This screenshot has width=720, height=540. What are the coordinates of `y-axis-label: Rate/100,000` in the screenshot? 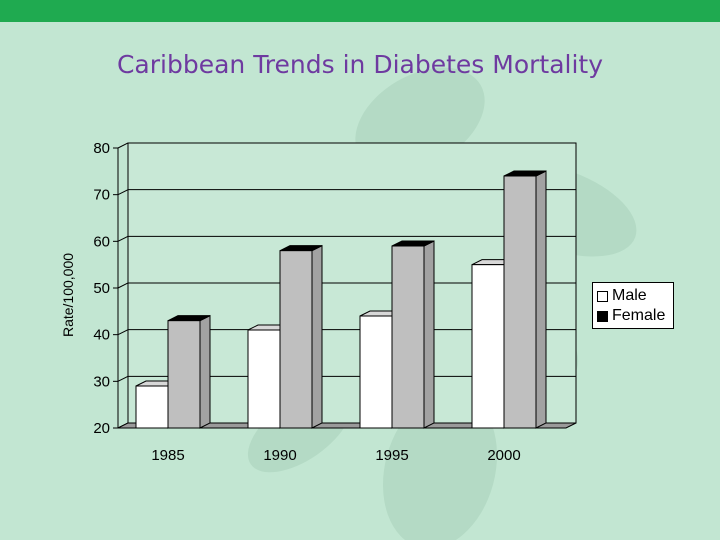 It's located at (68, 295).